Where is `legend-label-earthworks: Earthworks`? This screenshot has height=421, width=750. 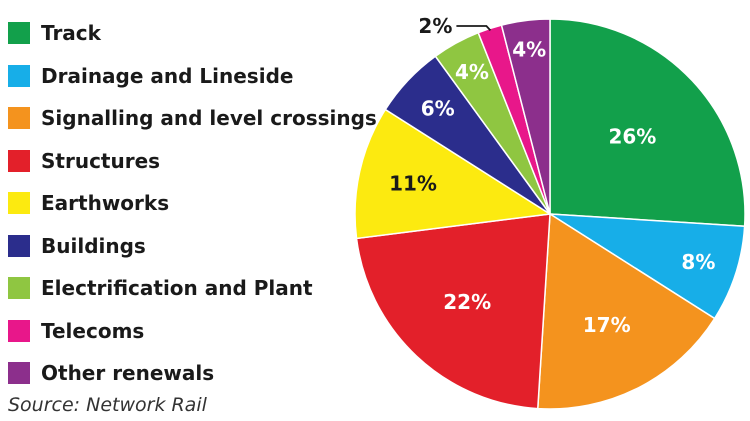 legend-label-earthworks: Earthworks is located at coordinates (105, 203).